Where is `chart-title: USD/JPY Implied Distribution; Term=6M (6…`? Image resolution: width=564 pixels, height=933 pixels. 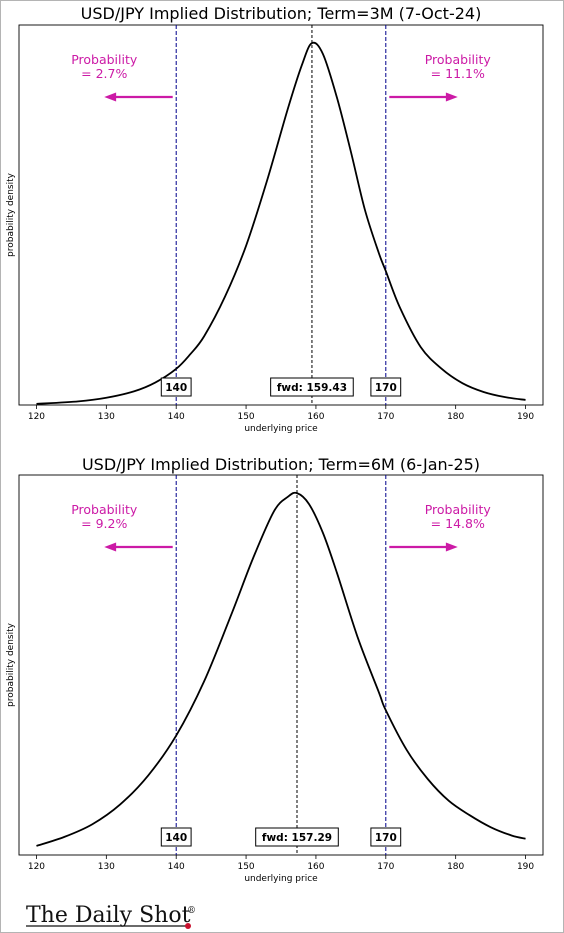 chart-title: USD/JPY Implied Distribution; Term=6M (6… is located at coordinates (281, 464).